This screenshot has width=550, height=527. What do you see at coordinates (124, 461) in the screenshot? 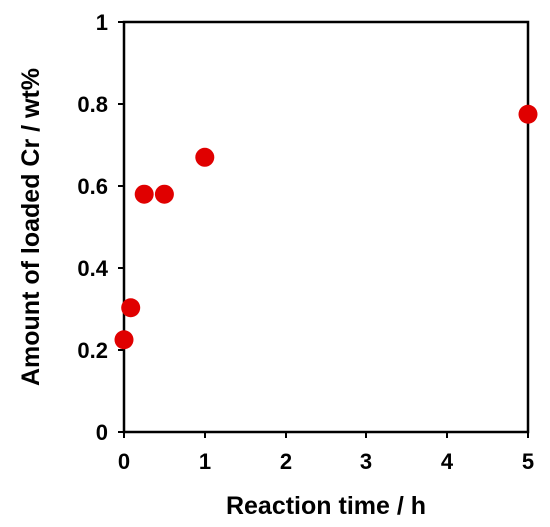
I see `x-tick-label-0: 0` at bounding box center [124, 461].